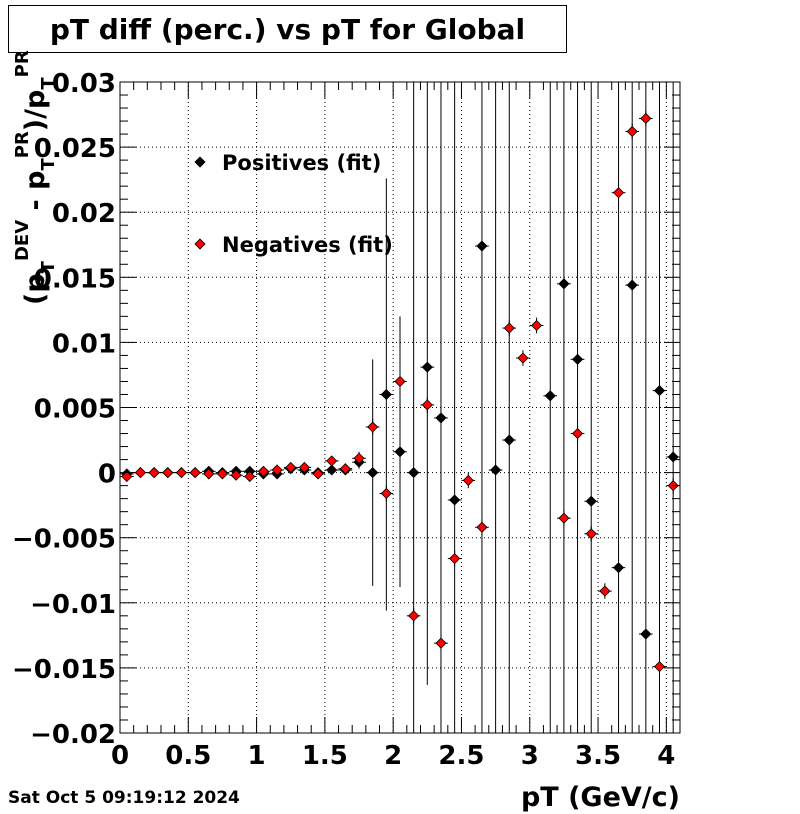 The height and width of the screenshot is (814, 800). I want to click on chart-title-box: pT diff (perc.) vs pT for Global, so click(287, 29).